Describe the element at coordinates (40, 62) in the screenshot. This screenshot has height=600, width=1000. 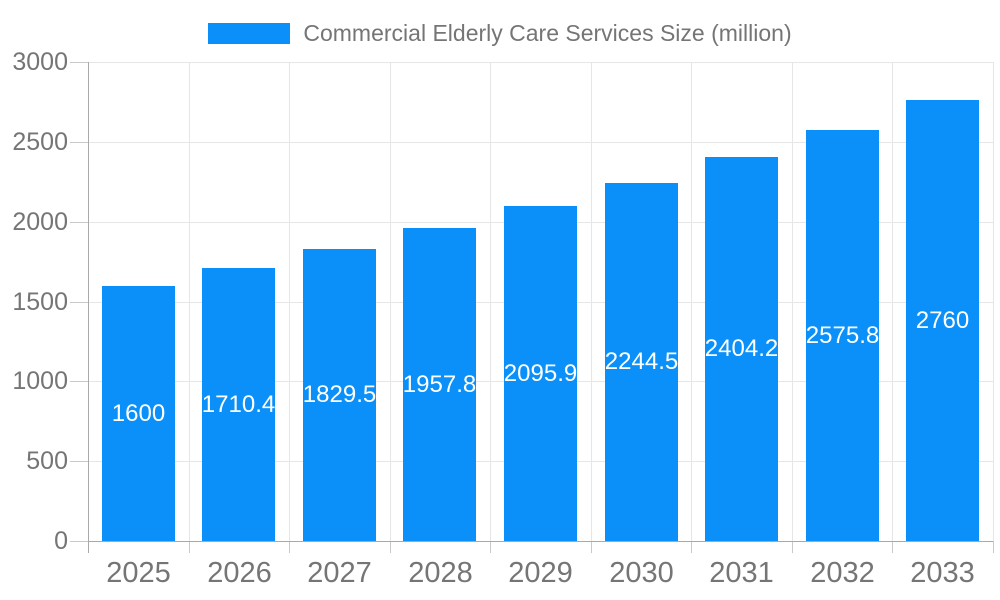
I see `y-axis-label: 3000` at that location.